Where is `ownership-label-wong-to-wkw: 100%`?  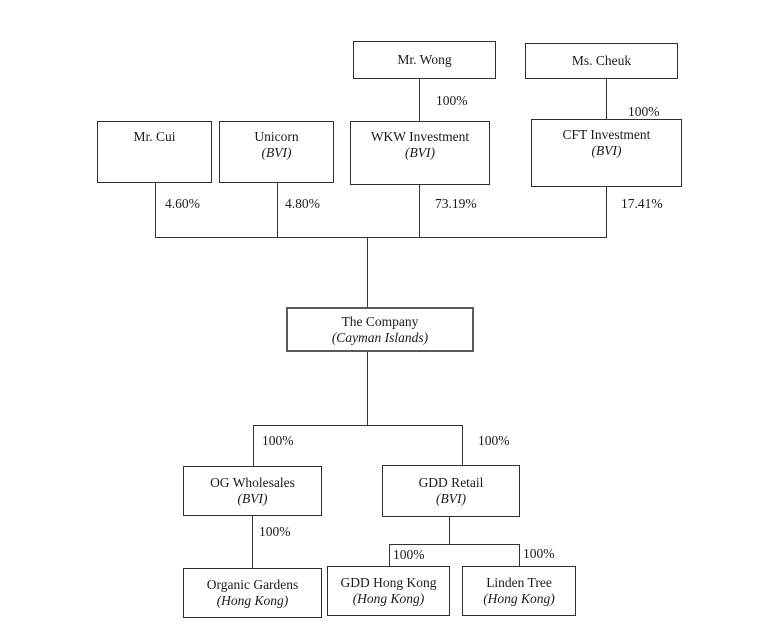 ownership-label-wong-to-wkw: 100% is located at coordinates (452, 100).